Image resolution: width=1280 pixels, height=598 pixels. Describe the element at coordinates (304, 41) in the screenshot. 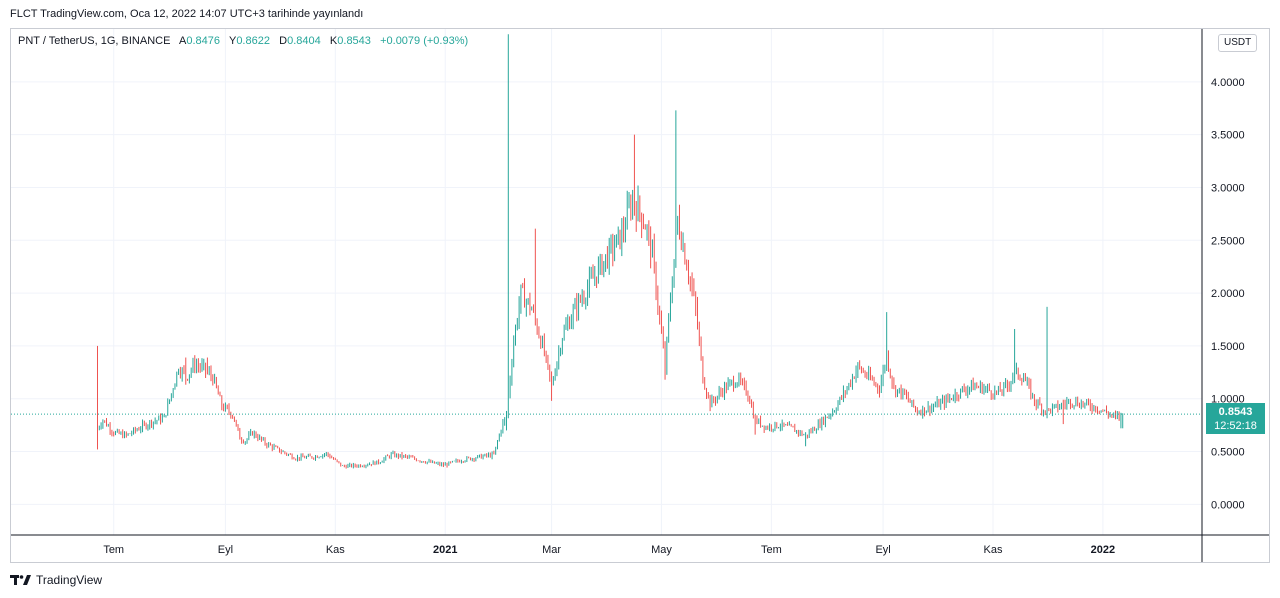

I see `low-value: 0.8404` at that location.